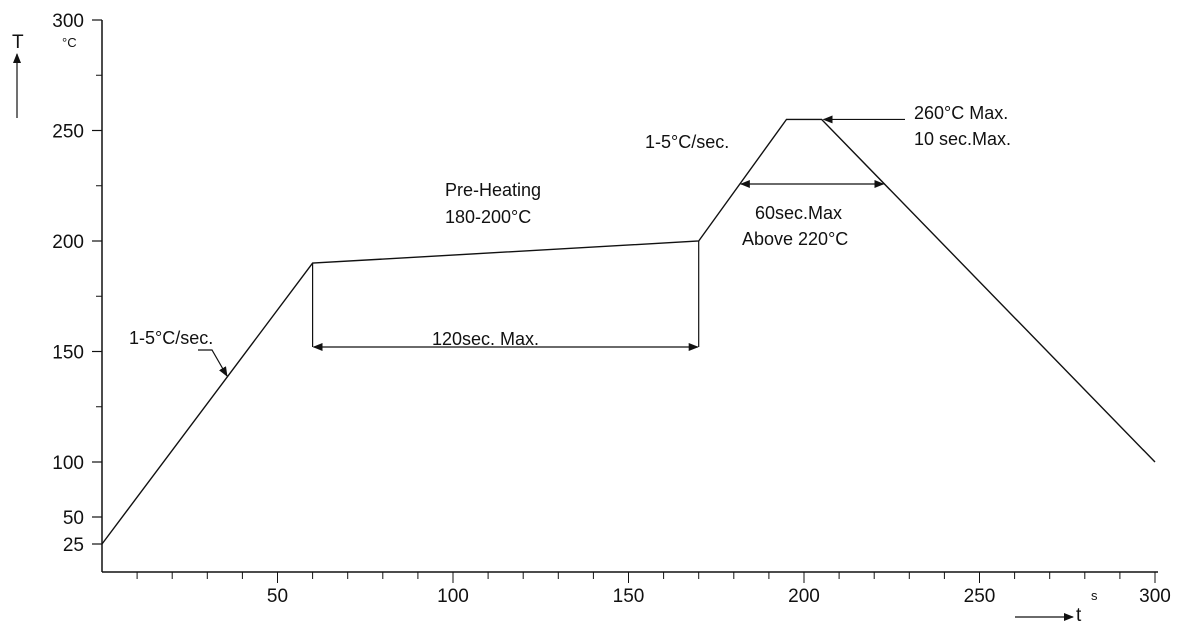  I want to click on y-tick-labels: 25 50 100 150 200 250 300, so click(68, 283).